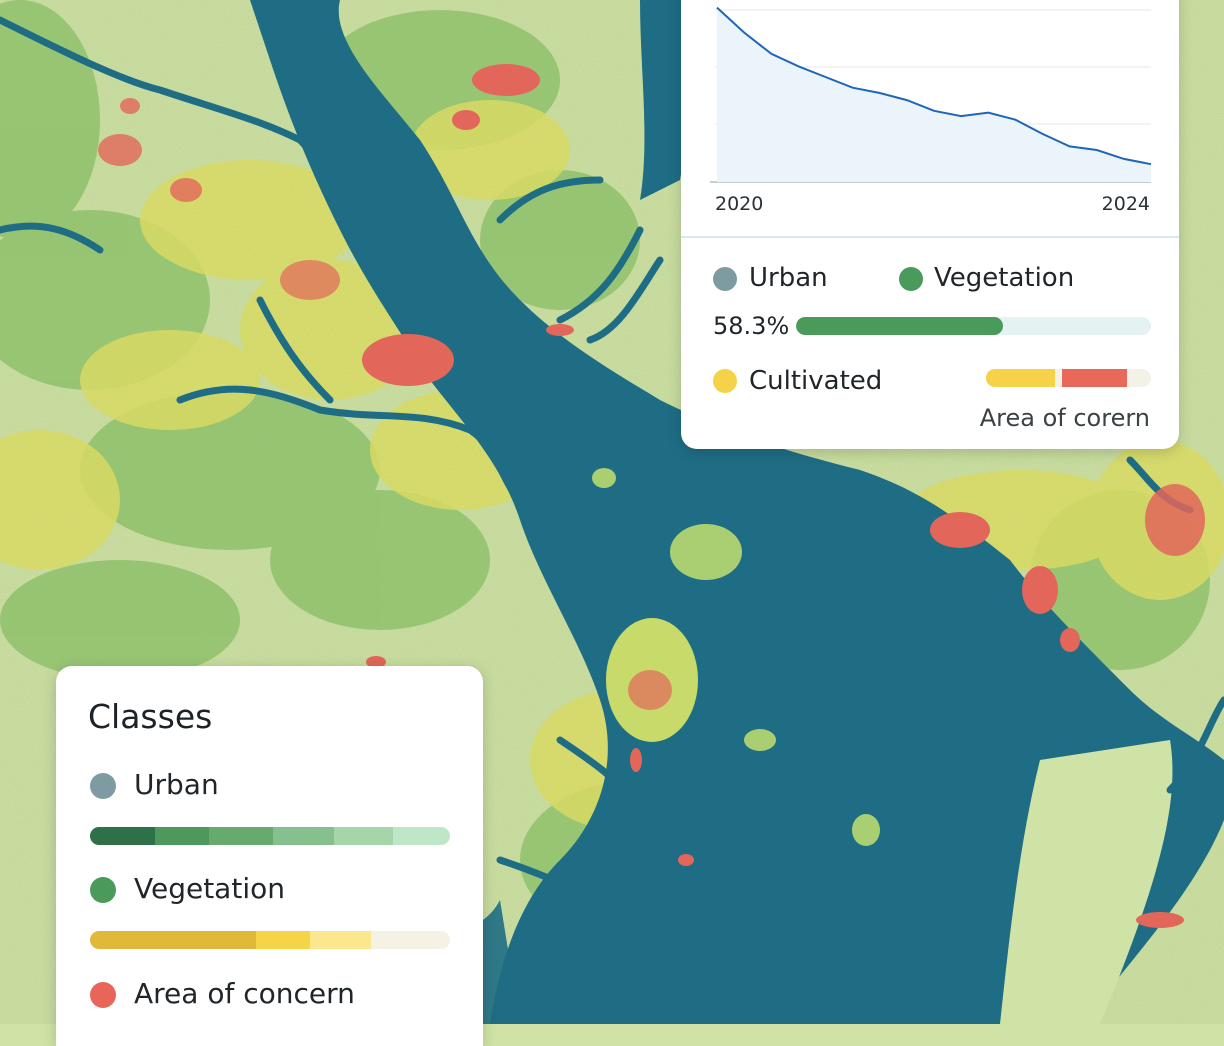  What do you see at coordinates (1125, 204) in the screenshot?
I see `x-tick-end: 2024` at bounding box center [1125, 204].